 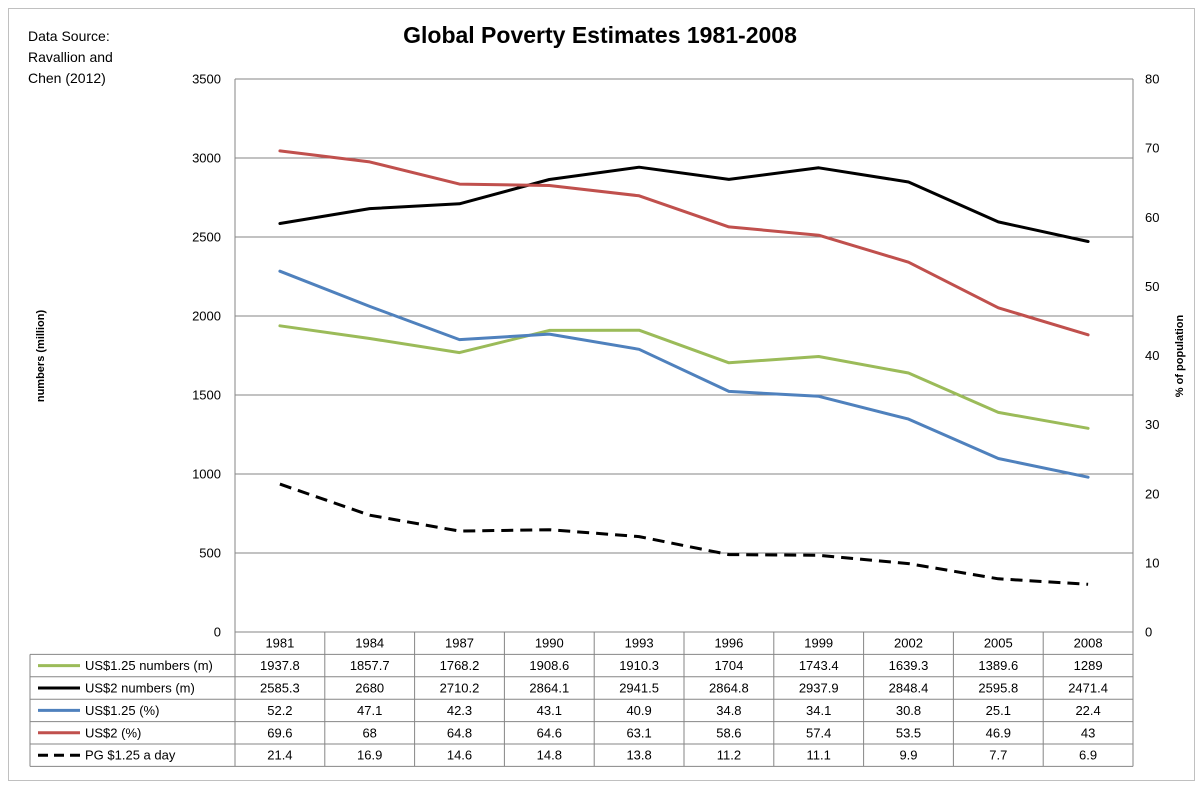 I want to click on data-source-line: Chen (2012), so click(x=67, y=78).